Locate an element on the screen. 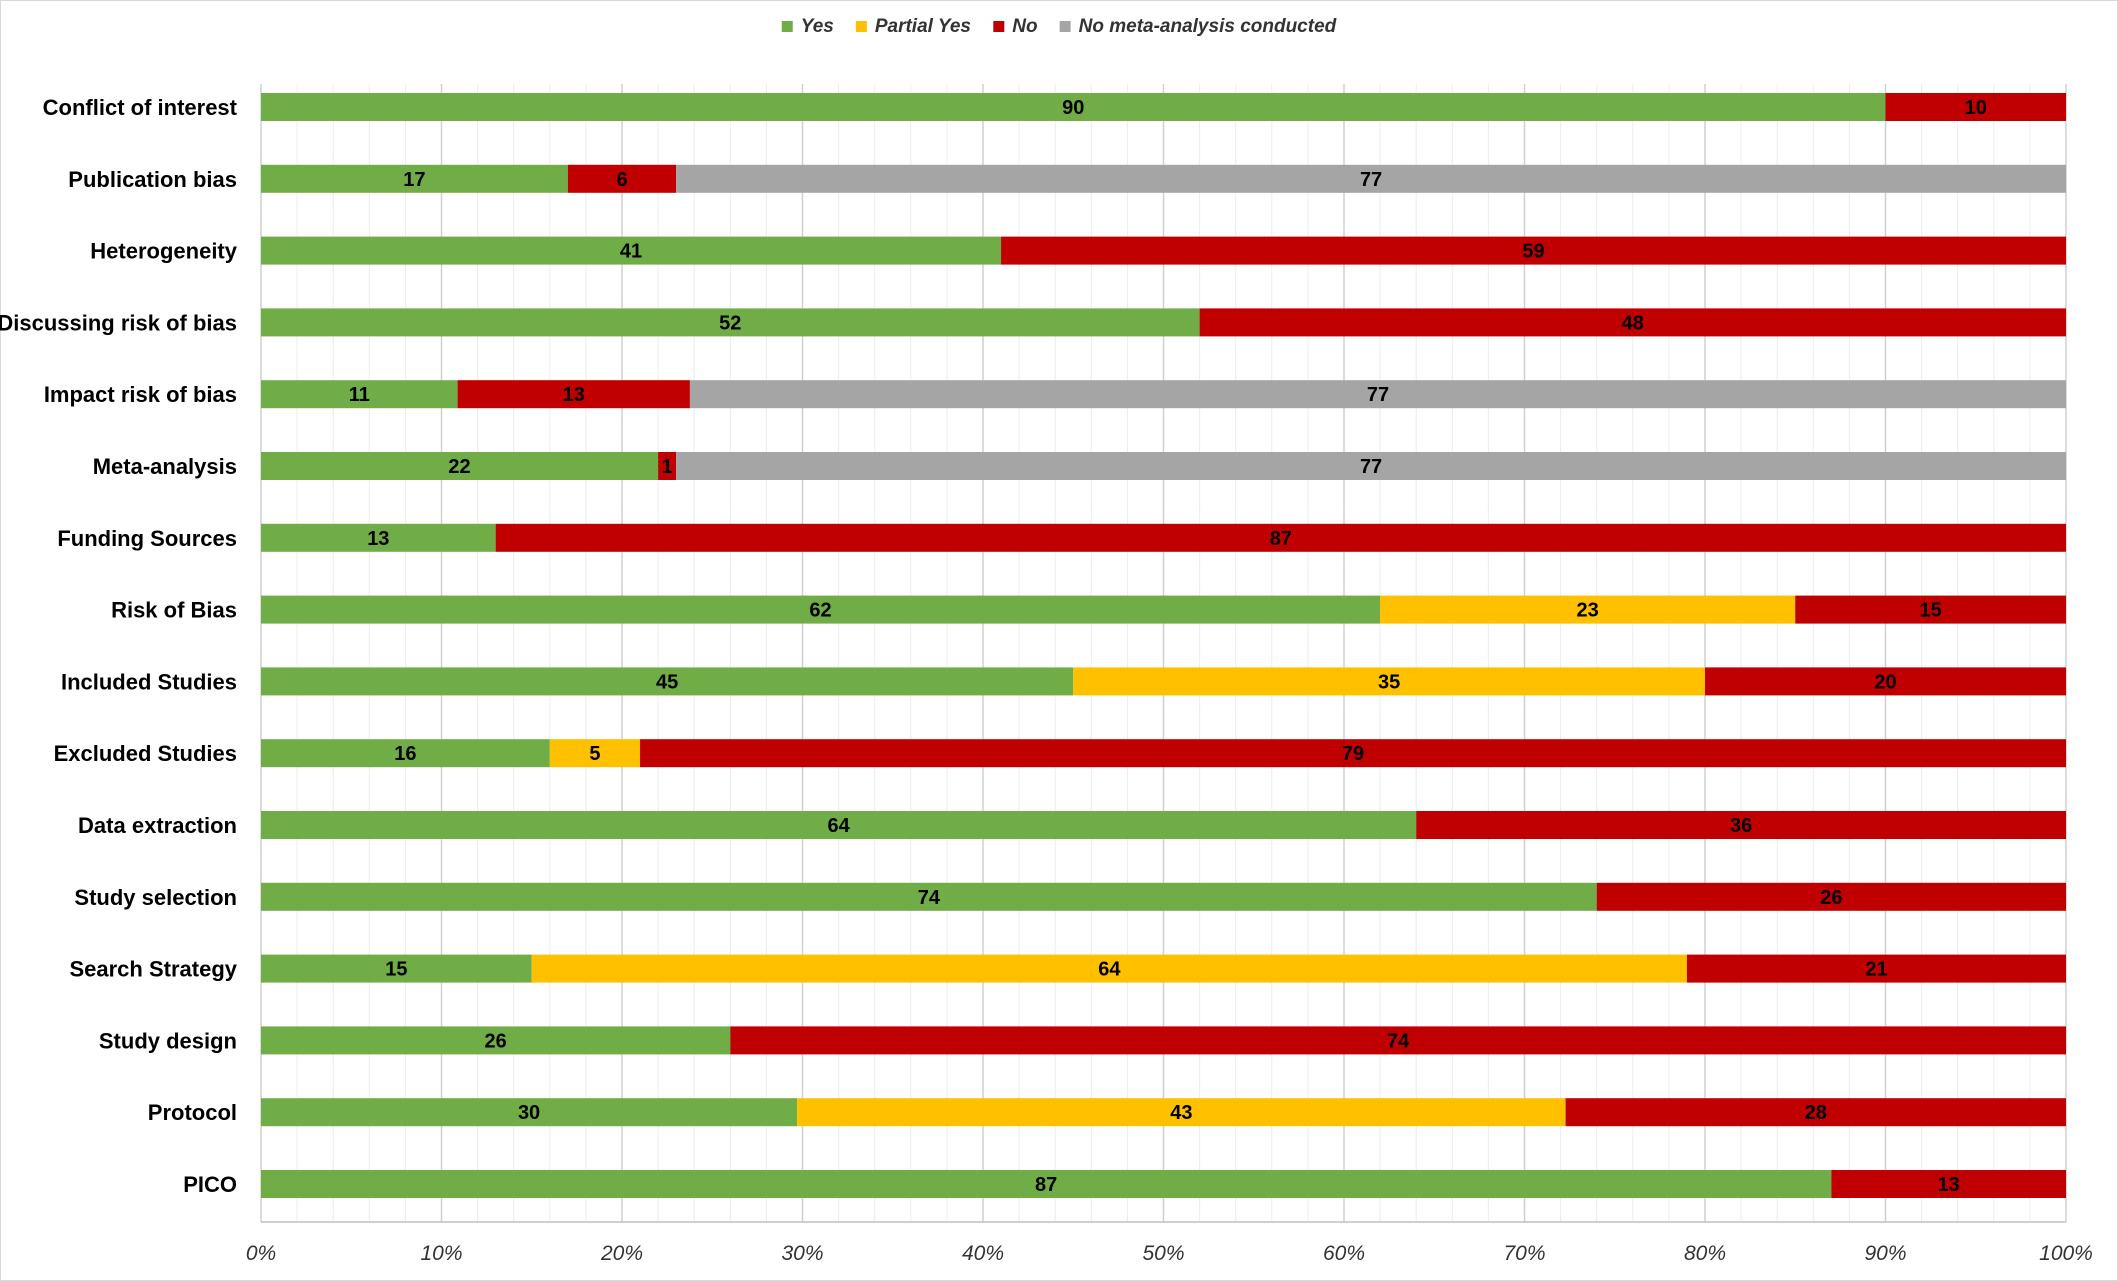 This screenshot has width=2118, height=1281. legend-label-partial-yes: Partial Yes is located at coordinates (923, 26).